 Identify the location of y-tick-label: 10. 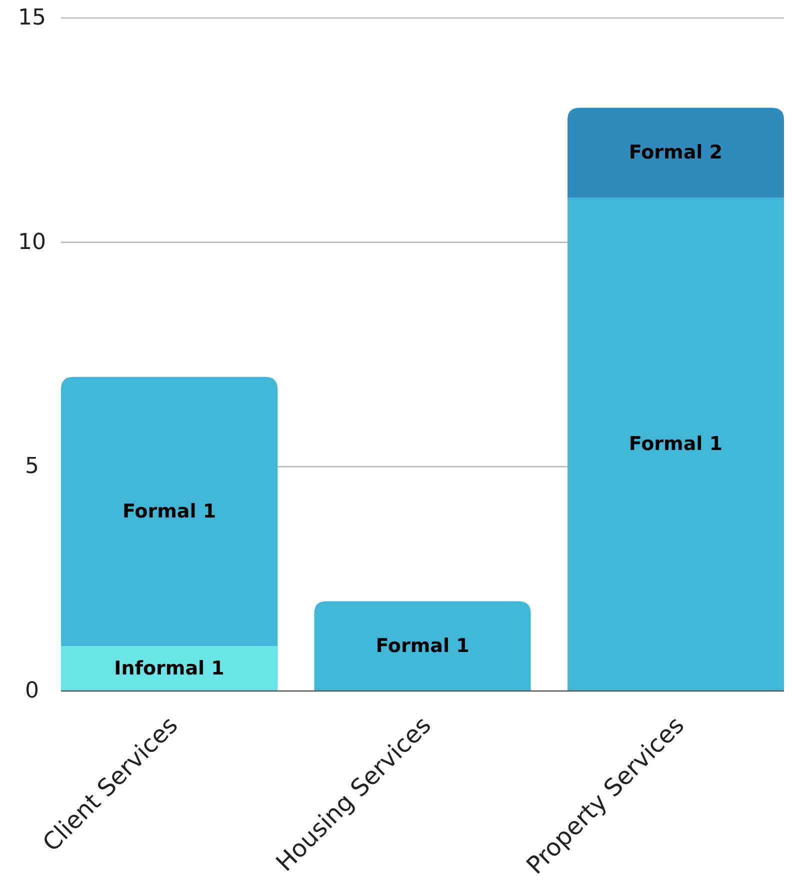
(32, 242).